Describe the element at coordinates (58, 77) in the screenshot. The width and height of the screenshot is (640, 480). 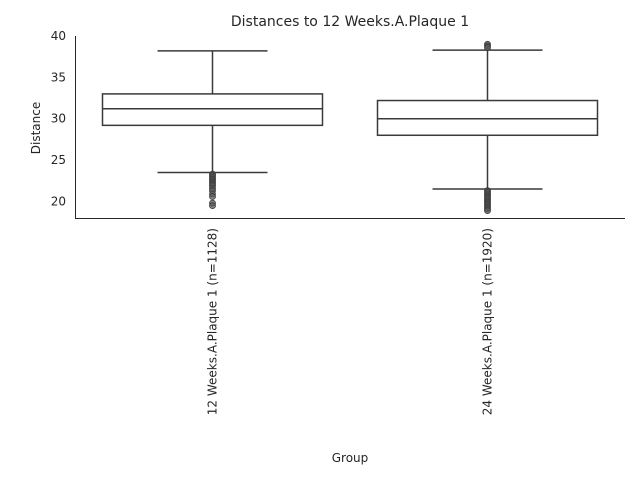
I see `y-tick-label: 35` at that location.